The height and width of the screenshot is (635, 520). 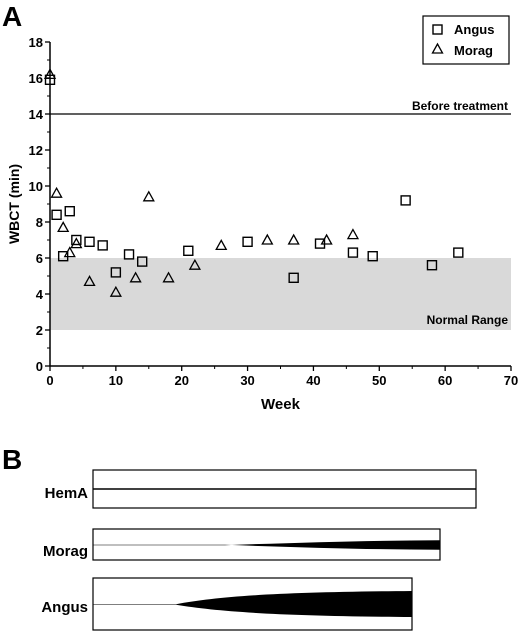 What do you see at coordinates (39, 258) in the screenshot?
I see `y-tick-label: 6` at bounding box center [39, 258].